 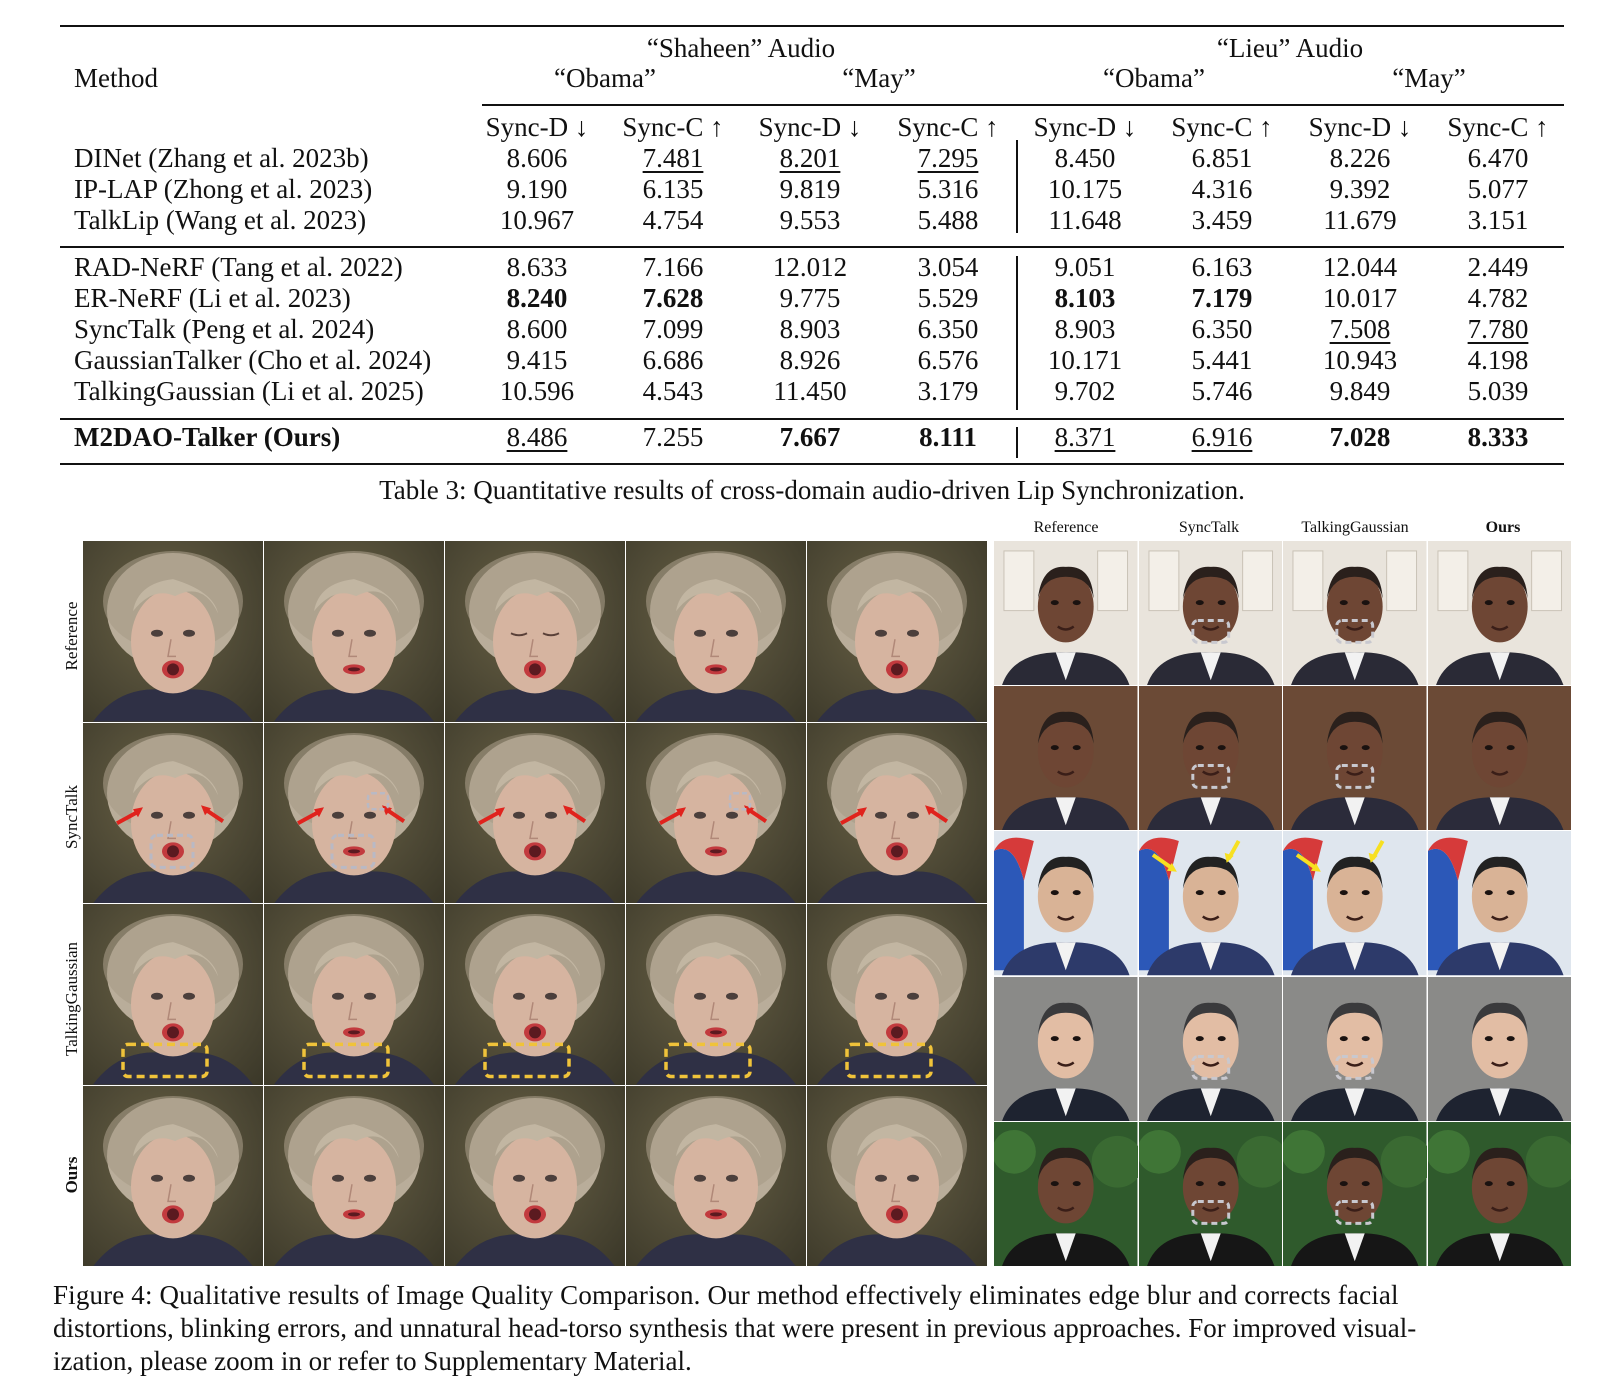 I want to click on table-cell: 5.441, so click(x=1222, y=360).